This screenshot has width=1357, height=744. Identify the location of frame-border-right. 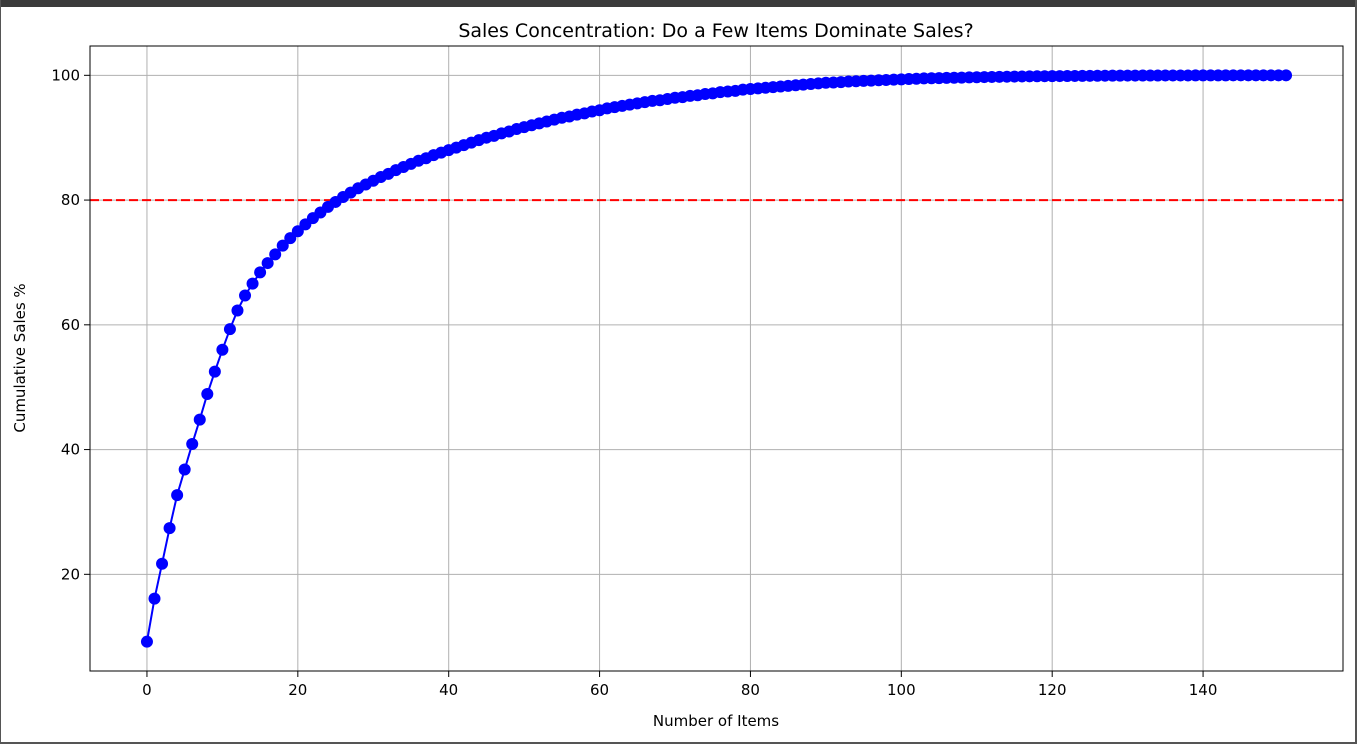
(1356, 372).